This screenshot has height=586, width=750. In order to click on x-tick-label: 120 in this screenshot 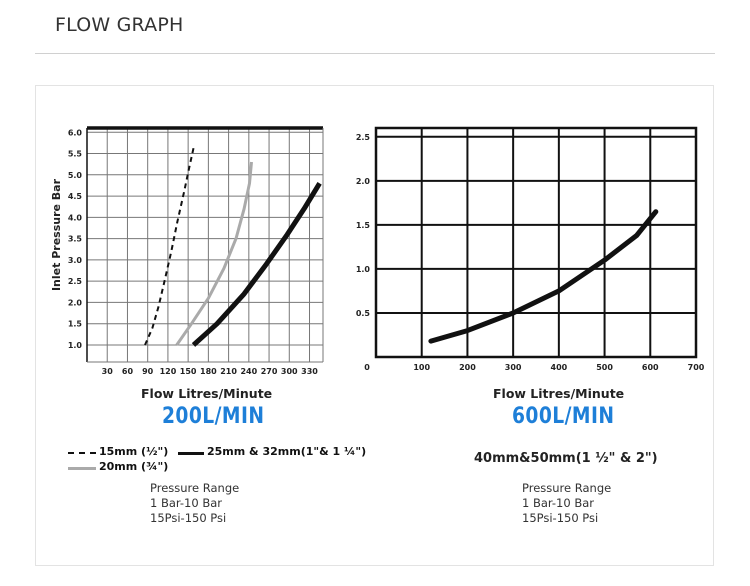, I will do `click(168, 371)`.